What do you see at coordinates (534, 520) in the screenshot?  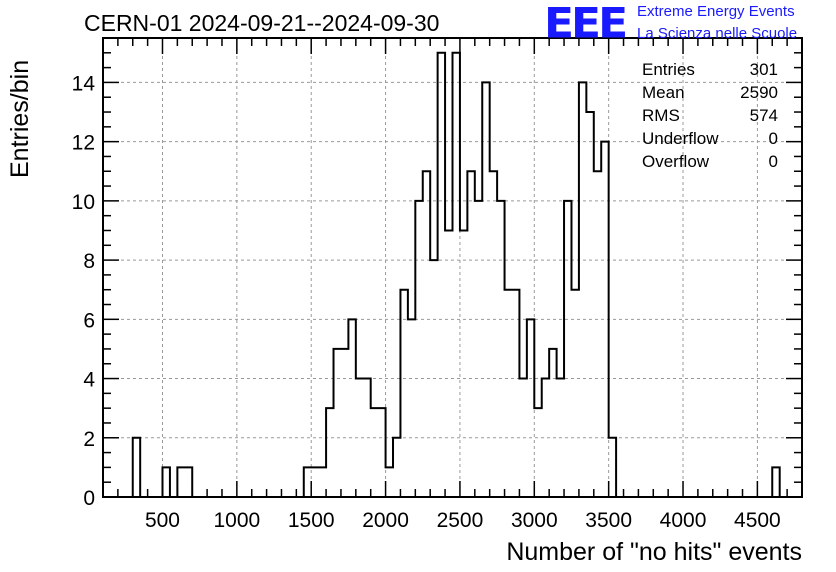 I see `x-tick-label: 3000` at bounding box center [534, 520].